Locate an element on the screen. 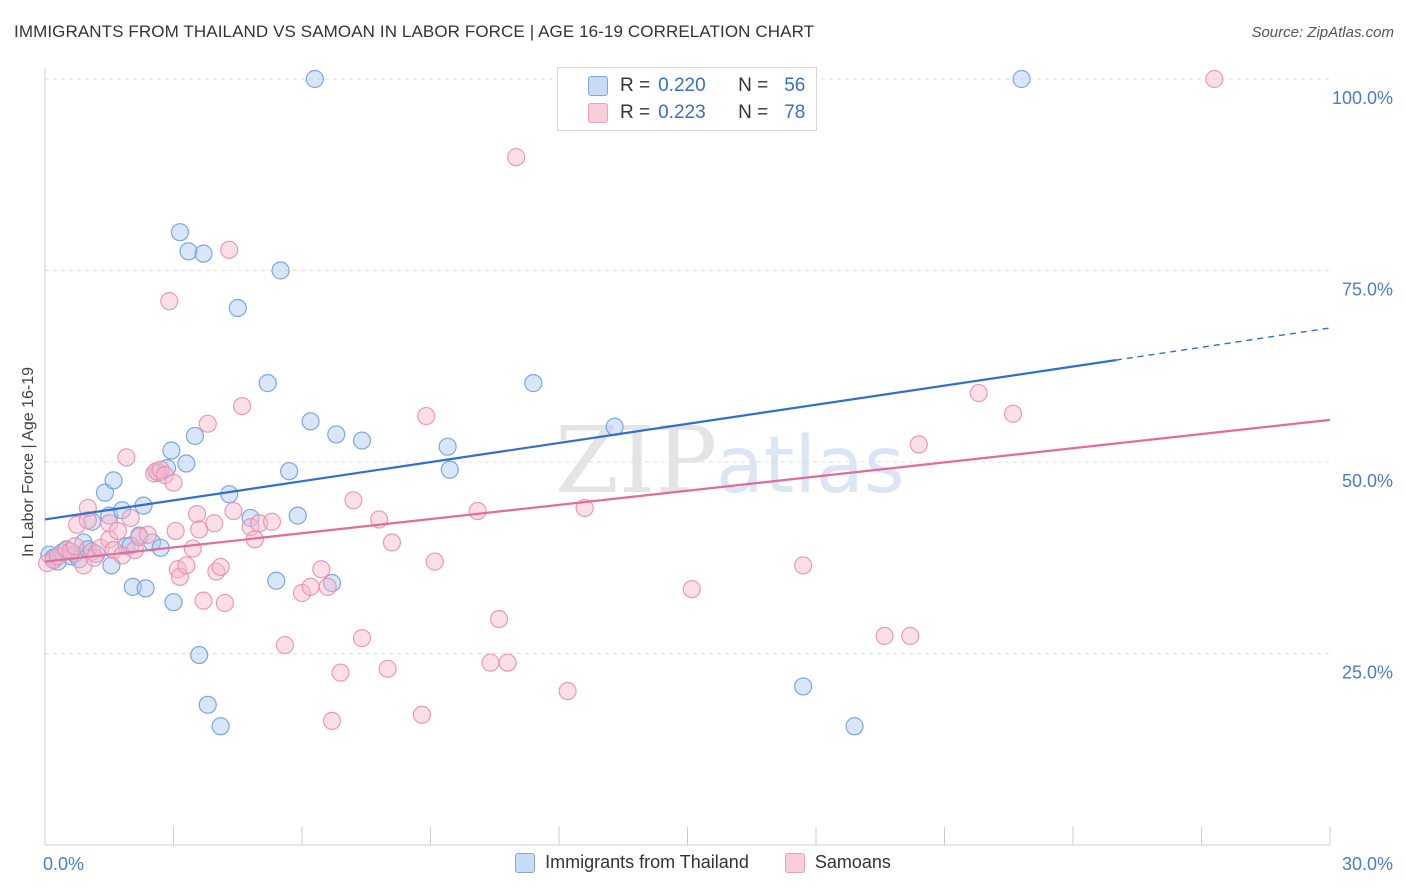  legend-swatch-samoans is located at coordinates (598, 113).